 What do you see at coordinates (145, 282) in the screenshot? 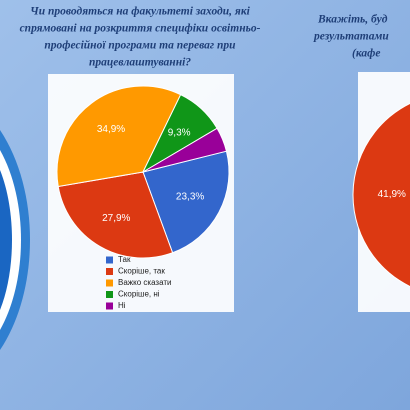
I see `legend-label: Важко сказати` at bounding box center [145, 282].